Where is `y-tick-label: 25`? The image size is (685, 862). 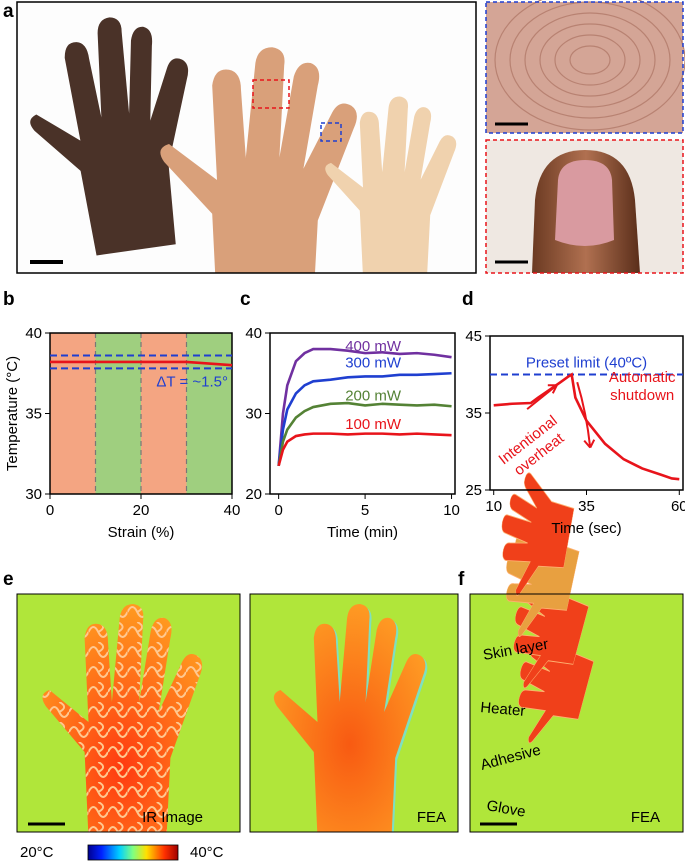 y-tick-label: 25 is located at coordinates (473, 490).